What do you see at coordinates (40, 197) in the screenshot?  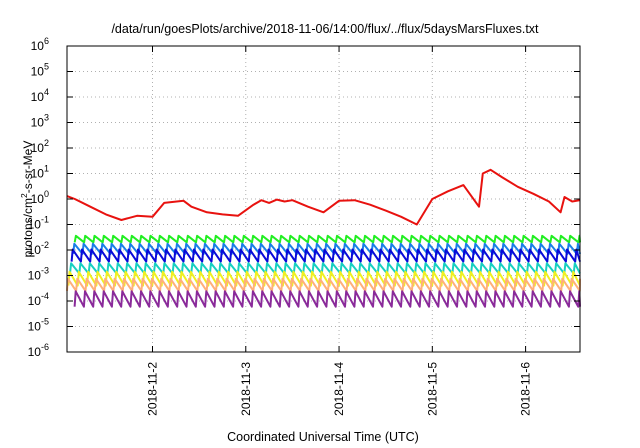 I see `y-tick-label: 10⁰` at bounding box center [40, 197].